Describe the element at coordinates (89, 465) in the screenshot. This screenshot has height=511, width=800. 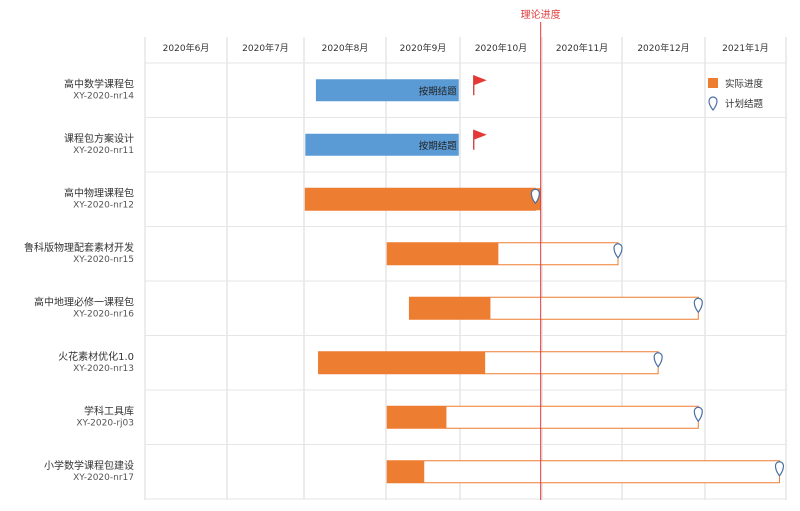
I see `task-name: 小学数学课程包建设` at that location.